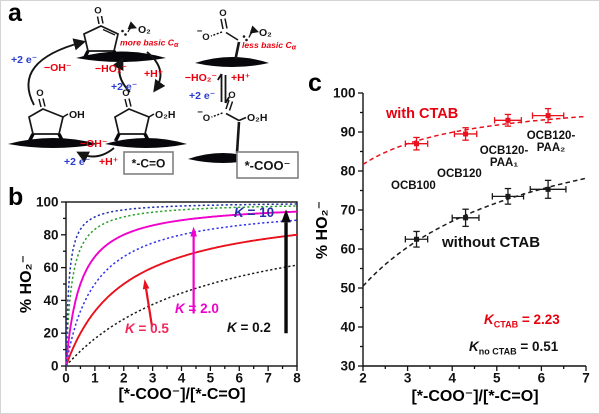  Describe the element at coordinates (16, 197) in the screenshot. I see `panel-b-label: b` at that location.